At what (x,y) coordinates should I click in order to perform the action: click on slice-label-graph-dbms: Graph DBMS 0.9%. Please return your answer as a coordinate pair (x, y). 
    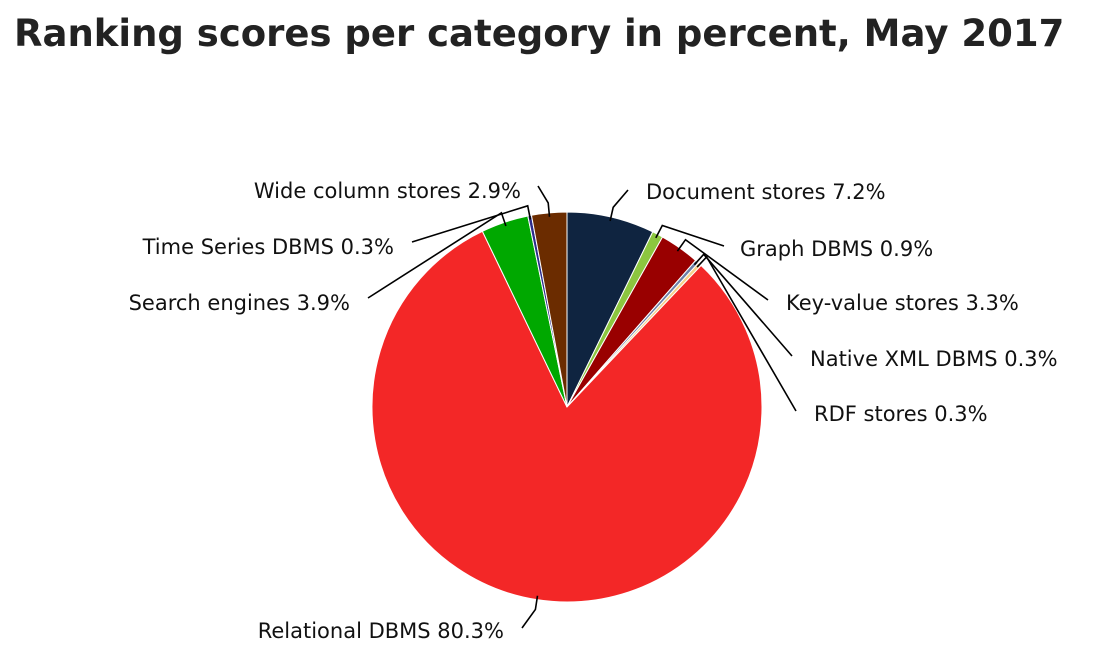
    Looking at the image, I should click on (836, 249).